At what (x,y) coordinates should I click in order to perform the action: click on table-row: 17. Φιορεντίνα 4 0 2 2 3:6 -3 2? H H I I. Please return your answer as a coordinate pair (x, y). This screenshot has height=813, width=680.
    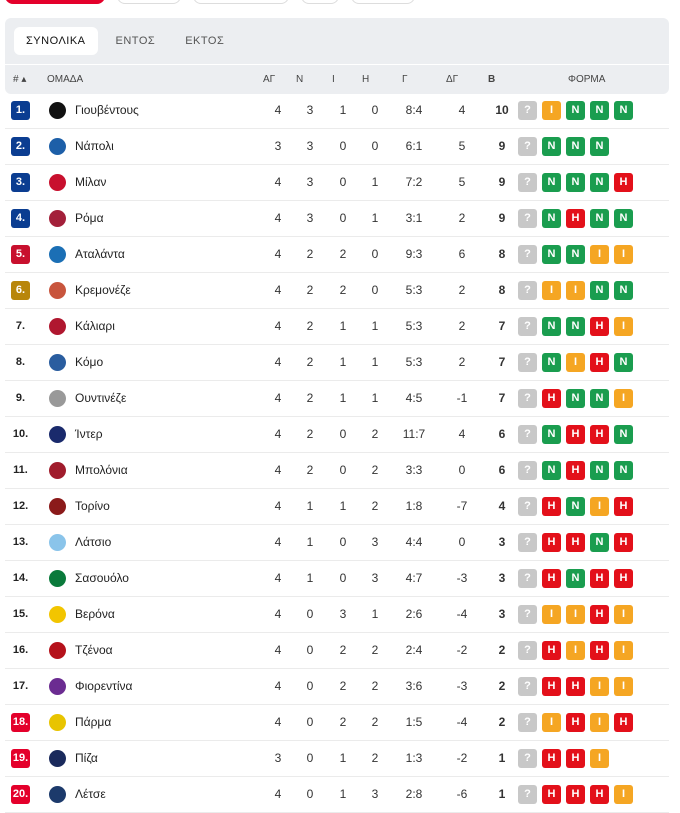
    Looking at the image, I should click on (337, 687).